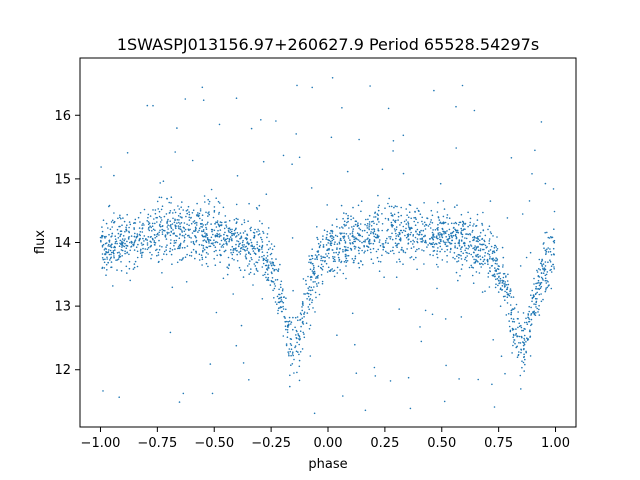 The width and height of the screenshot is (640, 480). I want to click on x-tick-label: 0.75, so click(498, 443).